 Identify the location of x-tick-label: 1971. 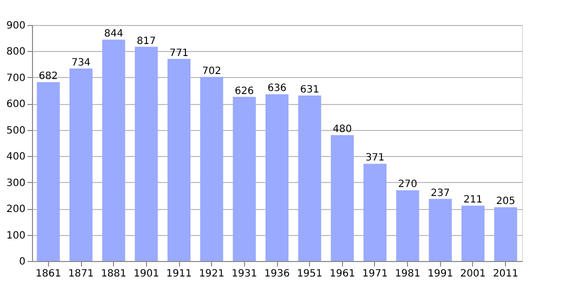
(375, 274).